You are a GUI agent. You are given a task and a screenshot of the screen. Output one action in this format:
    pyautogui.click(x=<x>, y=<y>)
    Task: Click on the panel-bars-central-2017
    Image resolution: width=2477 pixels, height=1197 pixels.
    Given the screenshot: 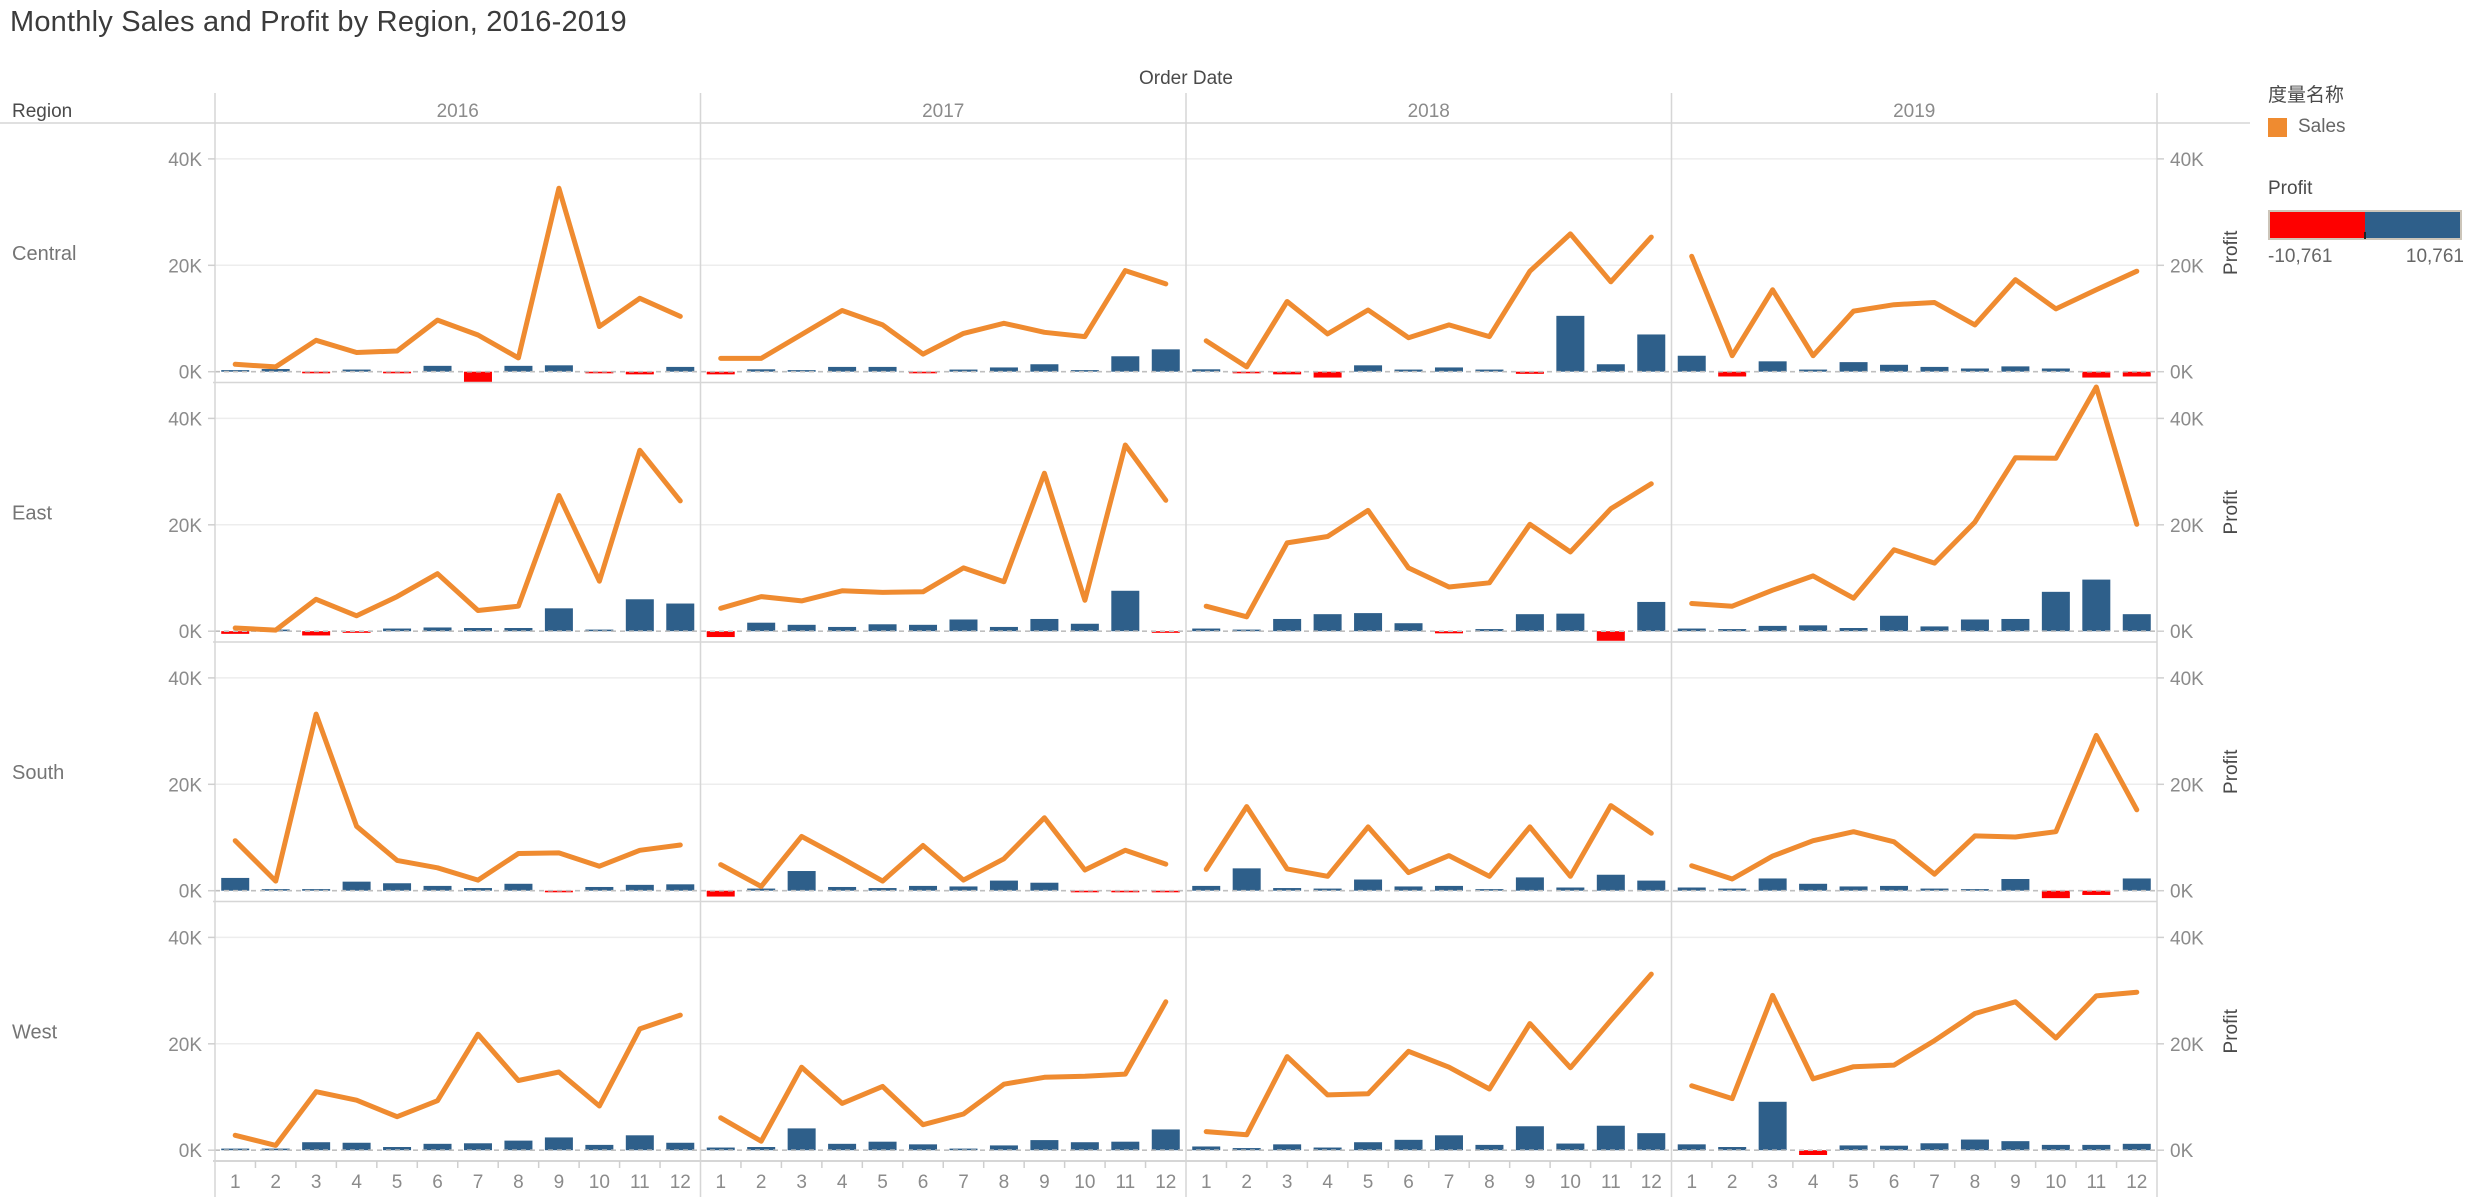 What is the action you would take?
    pyautogui.click(x=943, y=362)
    